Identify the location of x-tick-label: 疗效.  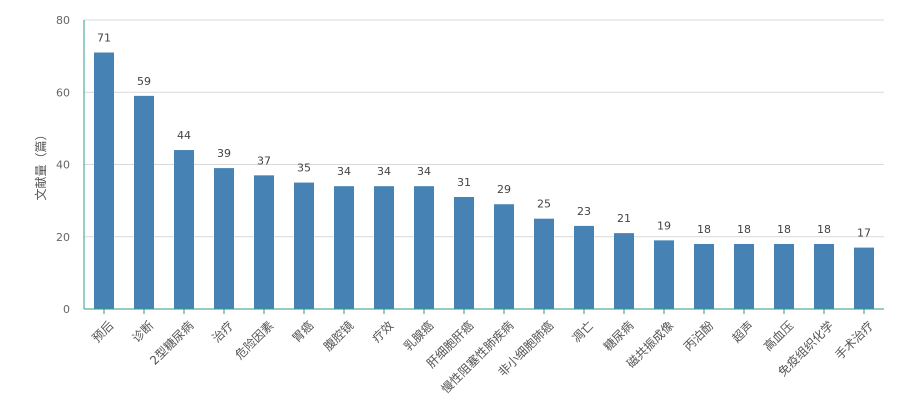
(383, 332).